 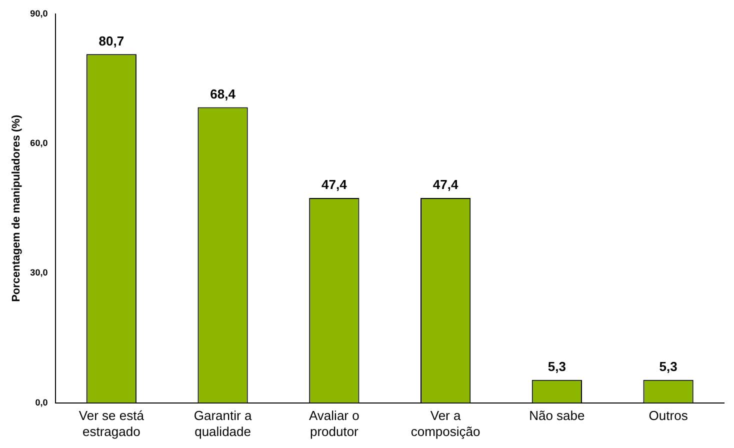 I want to click on x-tick-label: Outros, so click(x=668, y=416).